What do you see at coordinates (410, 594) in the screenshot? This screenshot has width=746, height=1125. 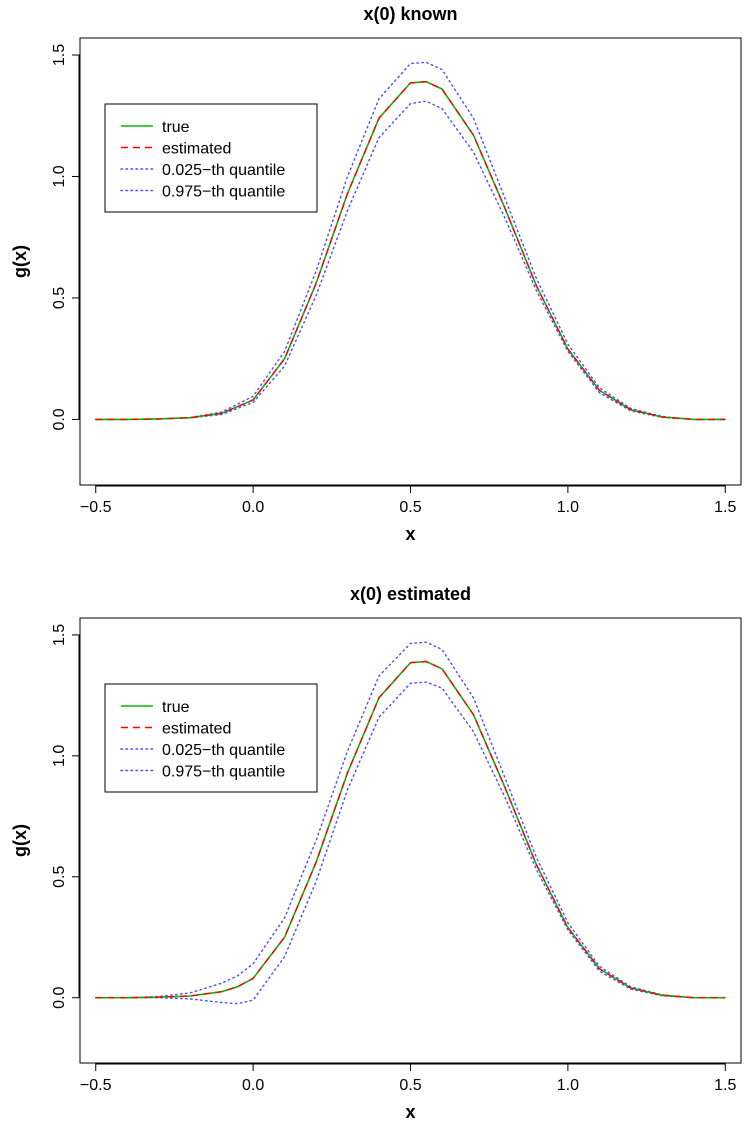 I see `chart-title: x(0) estimated` at bounding box center [410, 594].